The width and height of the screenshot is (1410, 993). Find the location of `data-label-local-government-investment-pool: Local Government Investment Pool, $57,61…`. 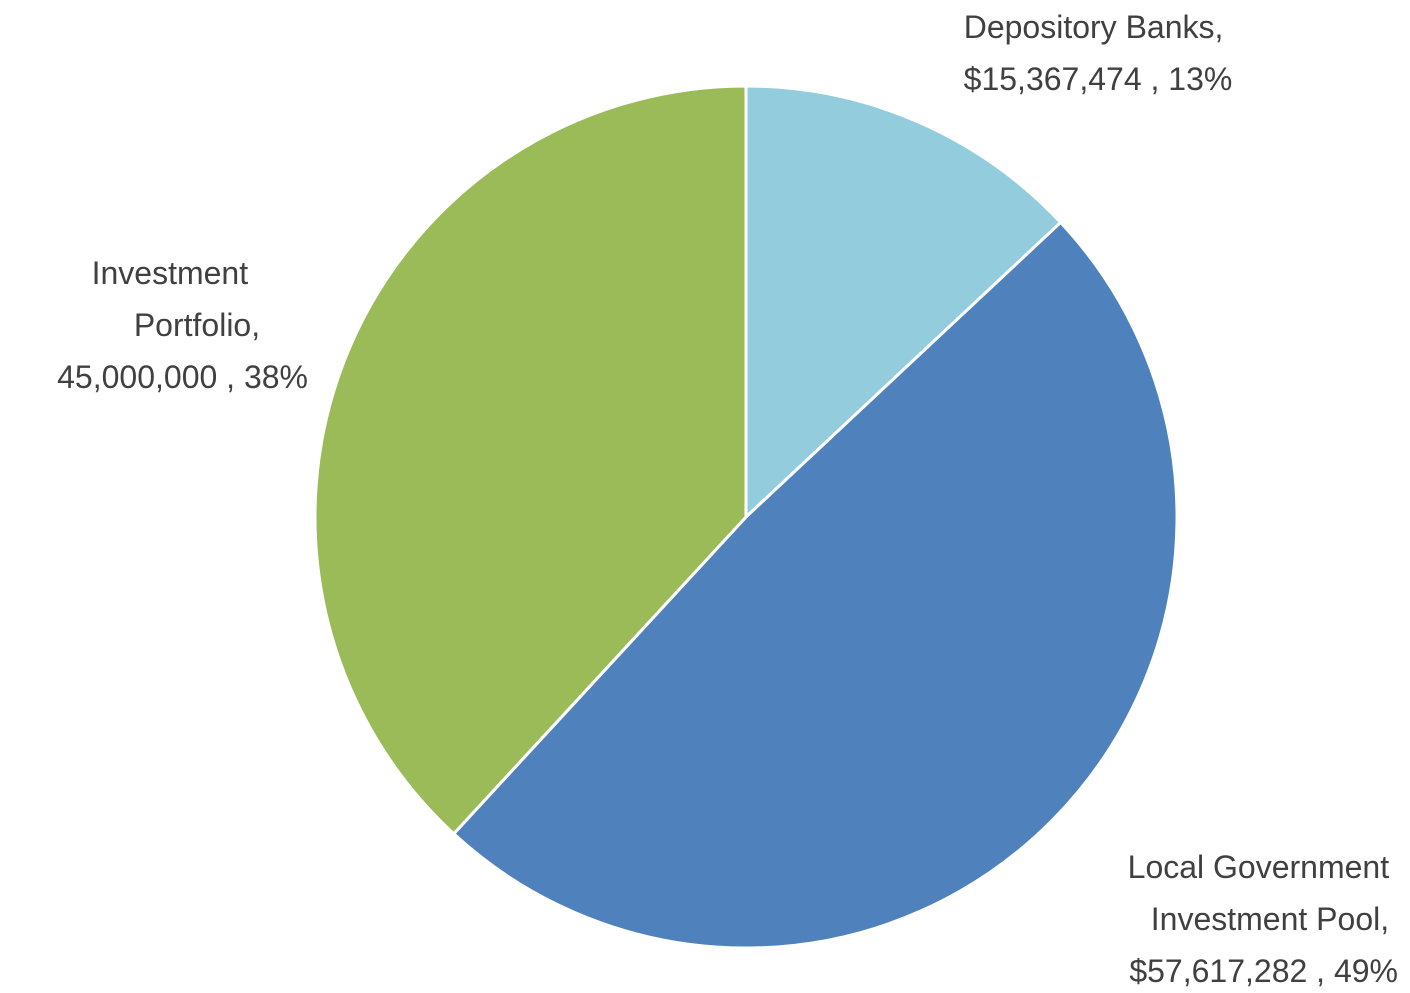

data-label-local-government-investment-pool: Local Government Investment Pool, $57,61… is located at coordinates (1263, 919).